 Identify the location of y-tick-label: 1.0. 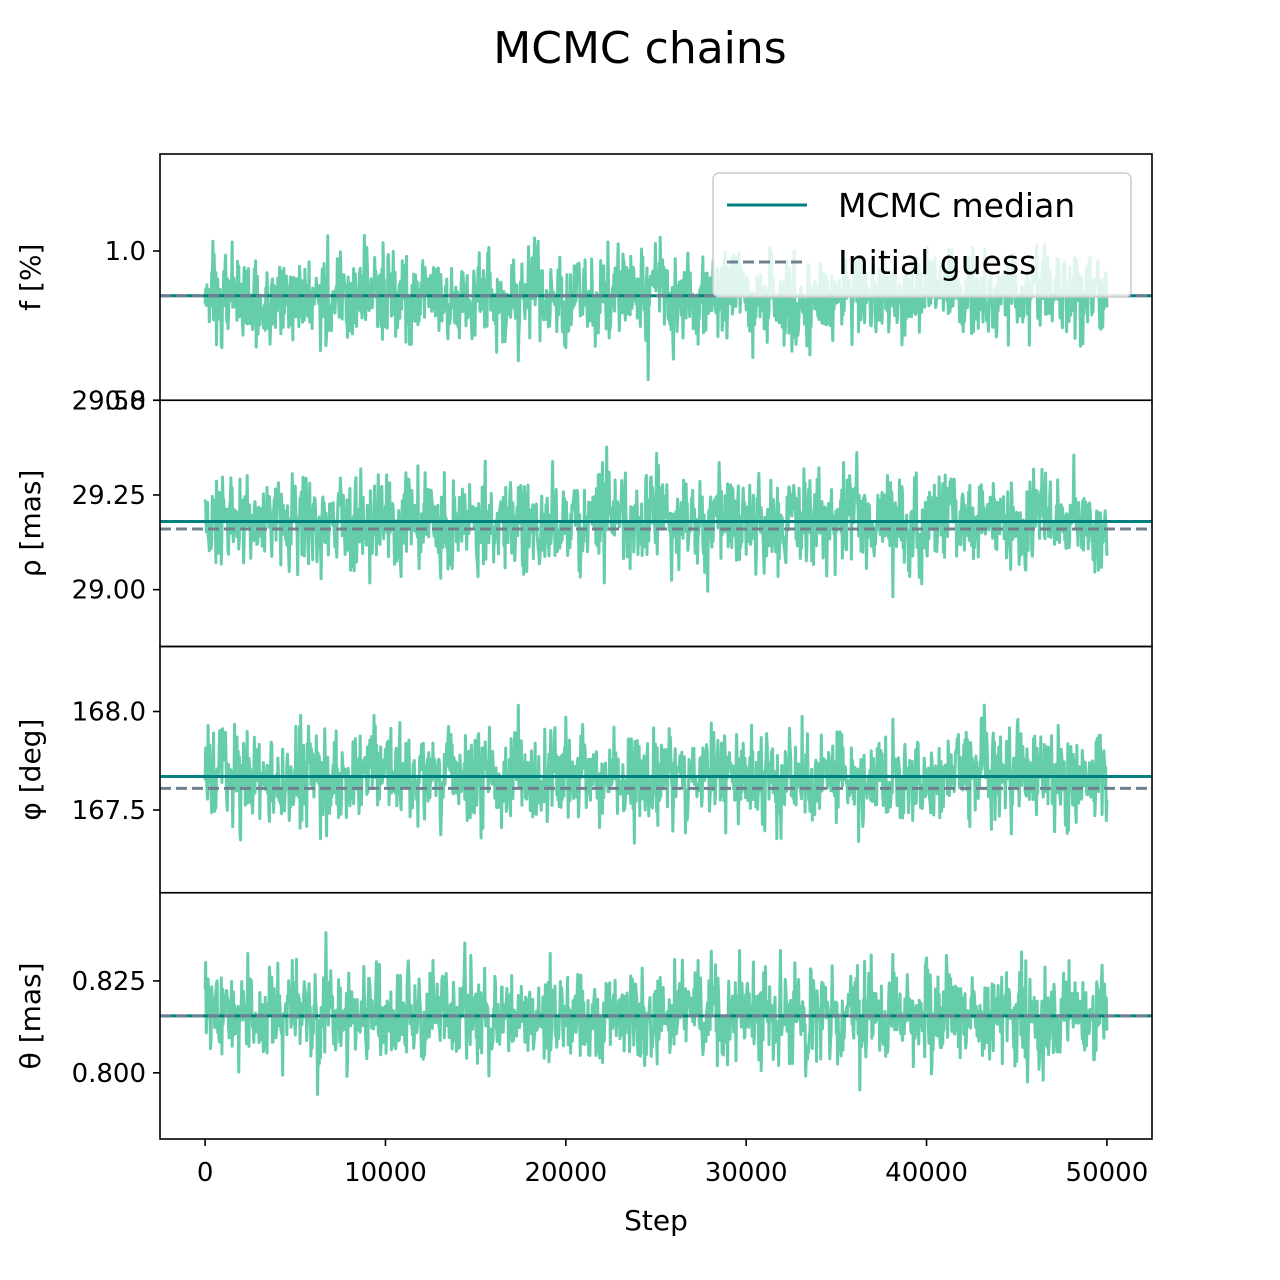
(125, 252).